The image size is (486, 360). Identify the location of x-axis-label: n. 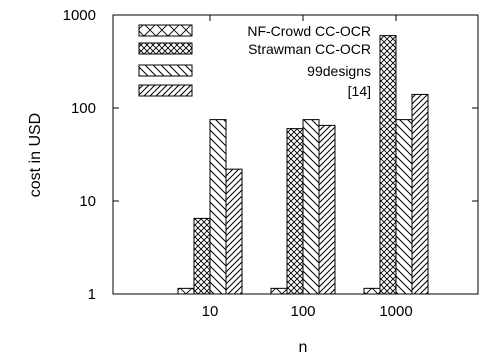
(303, 347).